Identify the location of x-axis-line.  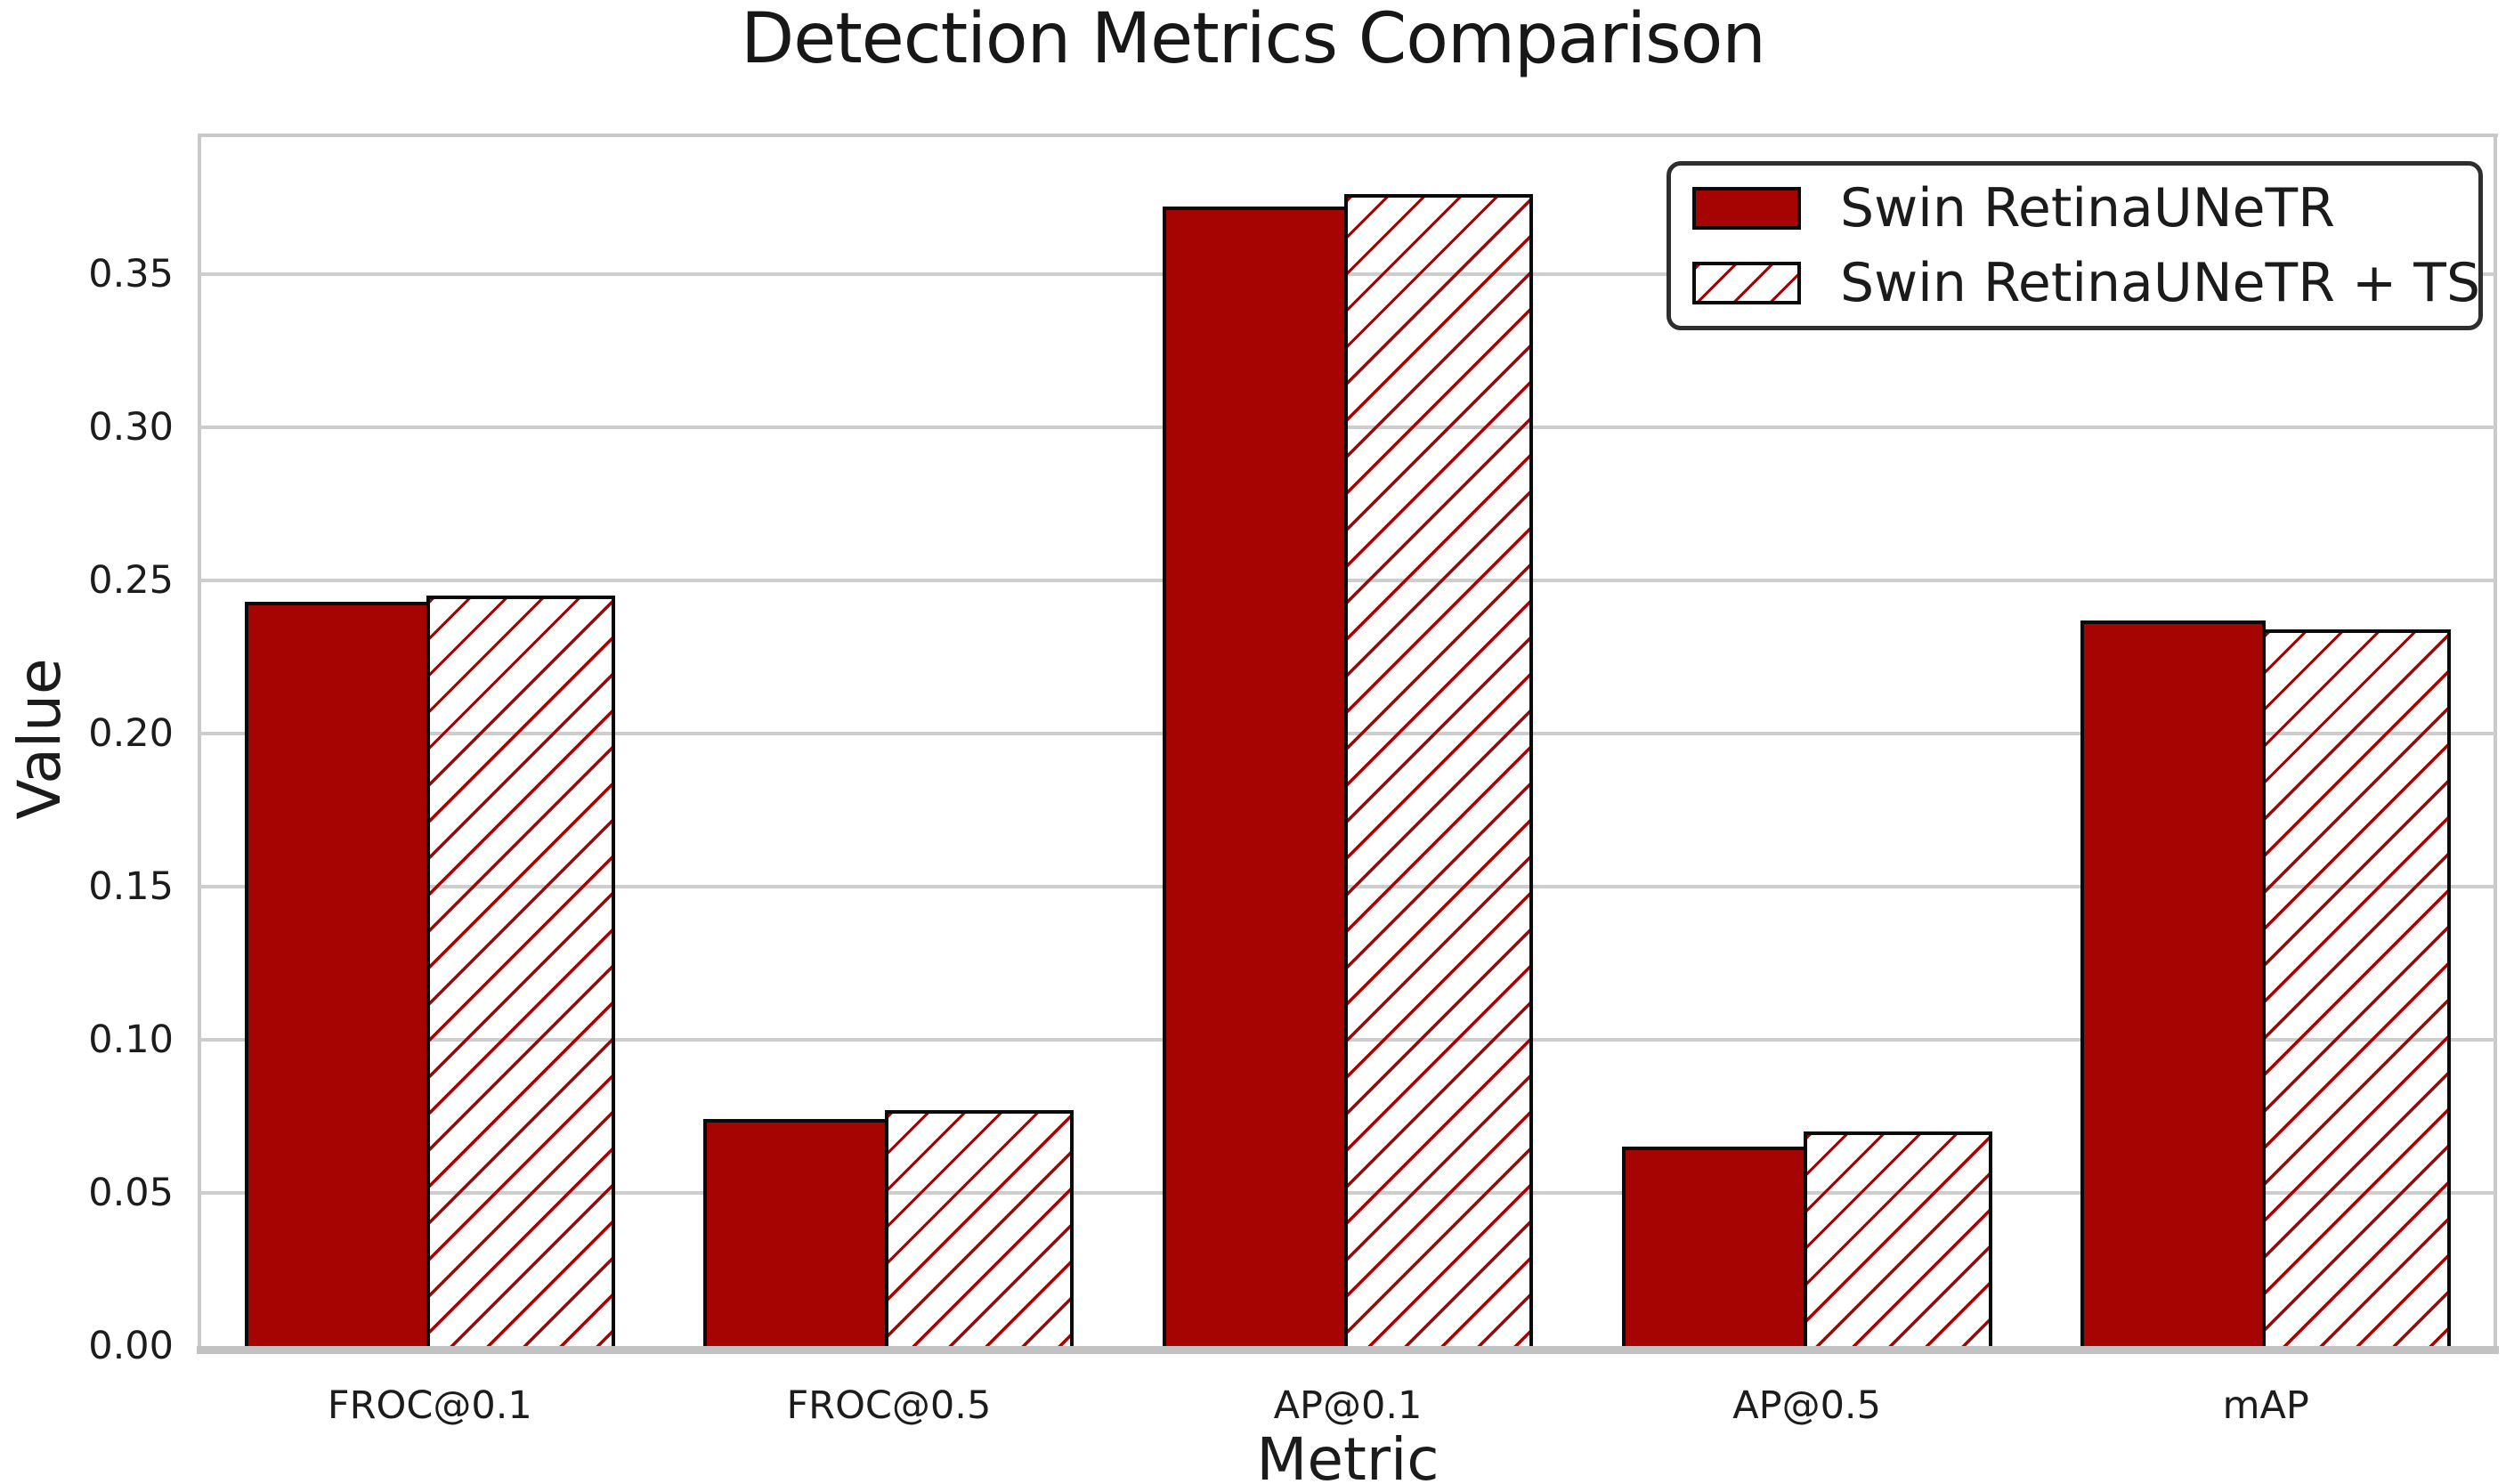
(1348, 1350).